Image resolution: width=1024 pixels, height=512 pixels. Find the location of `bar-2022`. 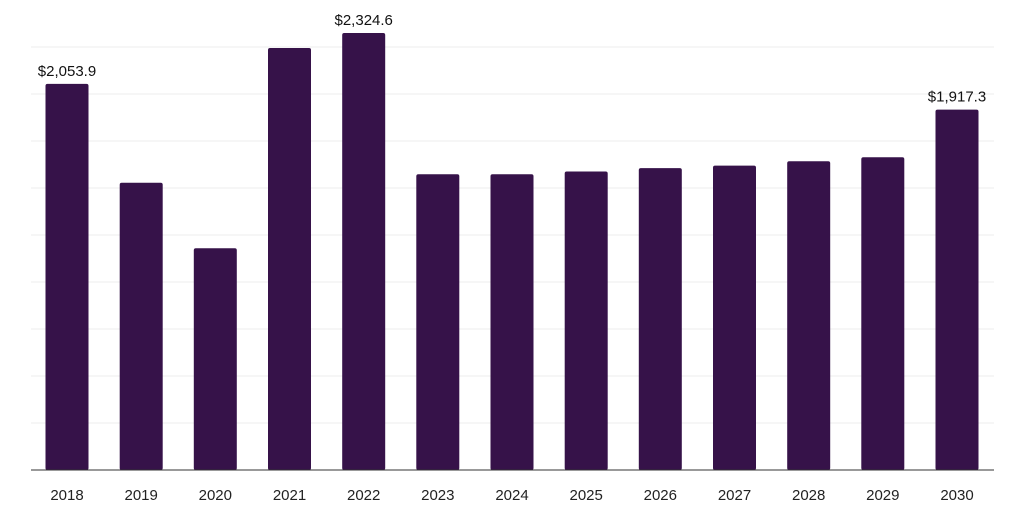

bar-2022 is located at coordinates (364, 251).